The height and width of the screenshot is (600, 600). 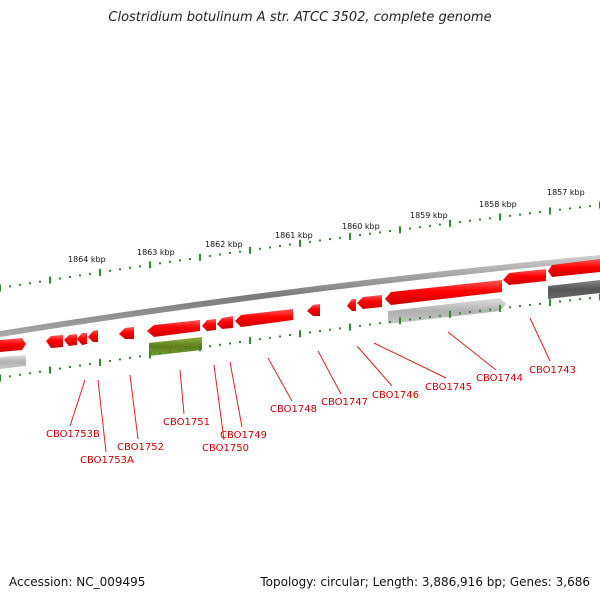 What do you see at coordinates (87, 259) in the screenshot?
I see `kbp-label-1864: 1864 kbp` at bounding box center [87, 259].